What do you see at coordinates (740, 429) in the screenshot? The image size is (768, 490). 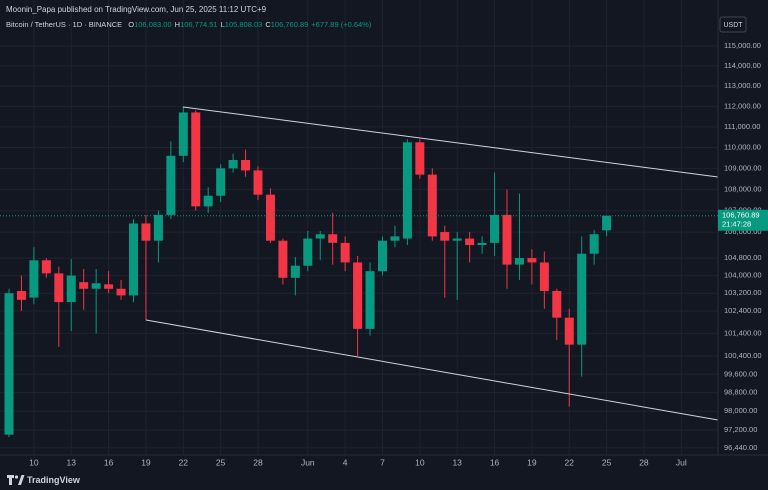 I see `y-tick-label: 97,200.00` at bounding box center [740, 429].